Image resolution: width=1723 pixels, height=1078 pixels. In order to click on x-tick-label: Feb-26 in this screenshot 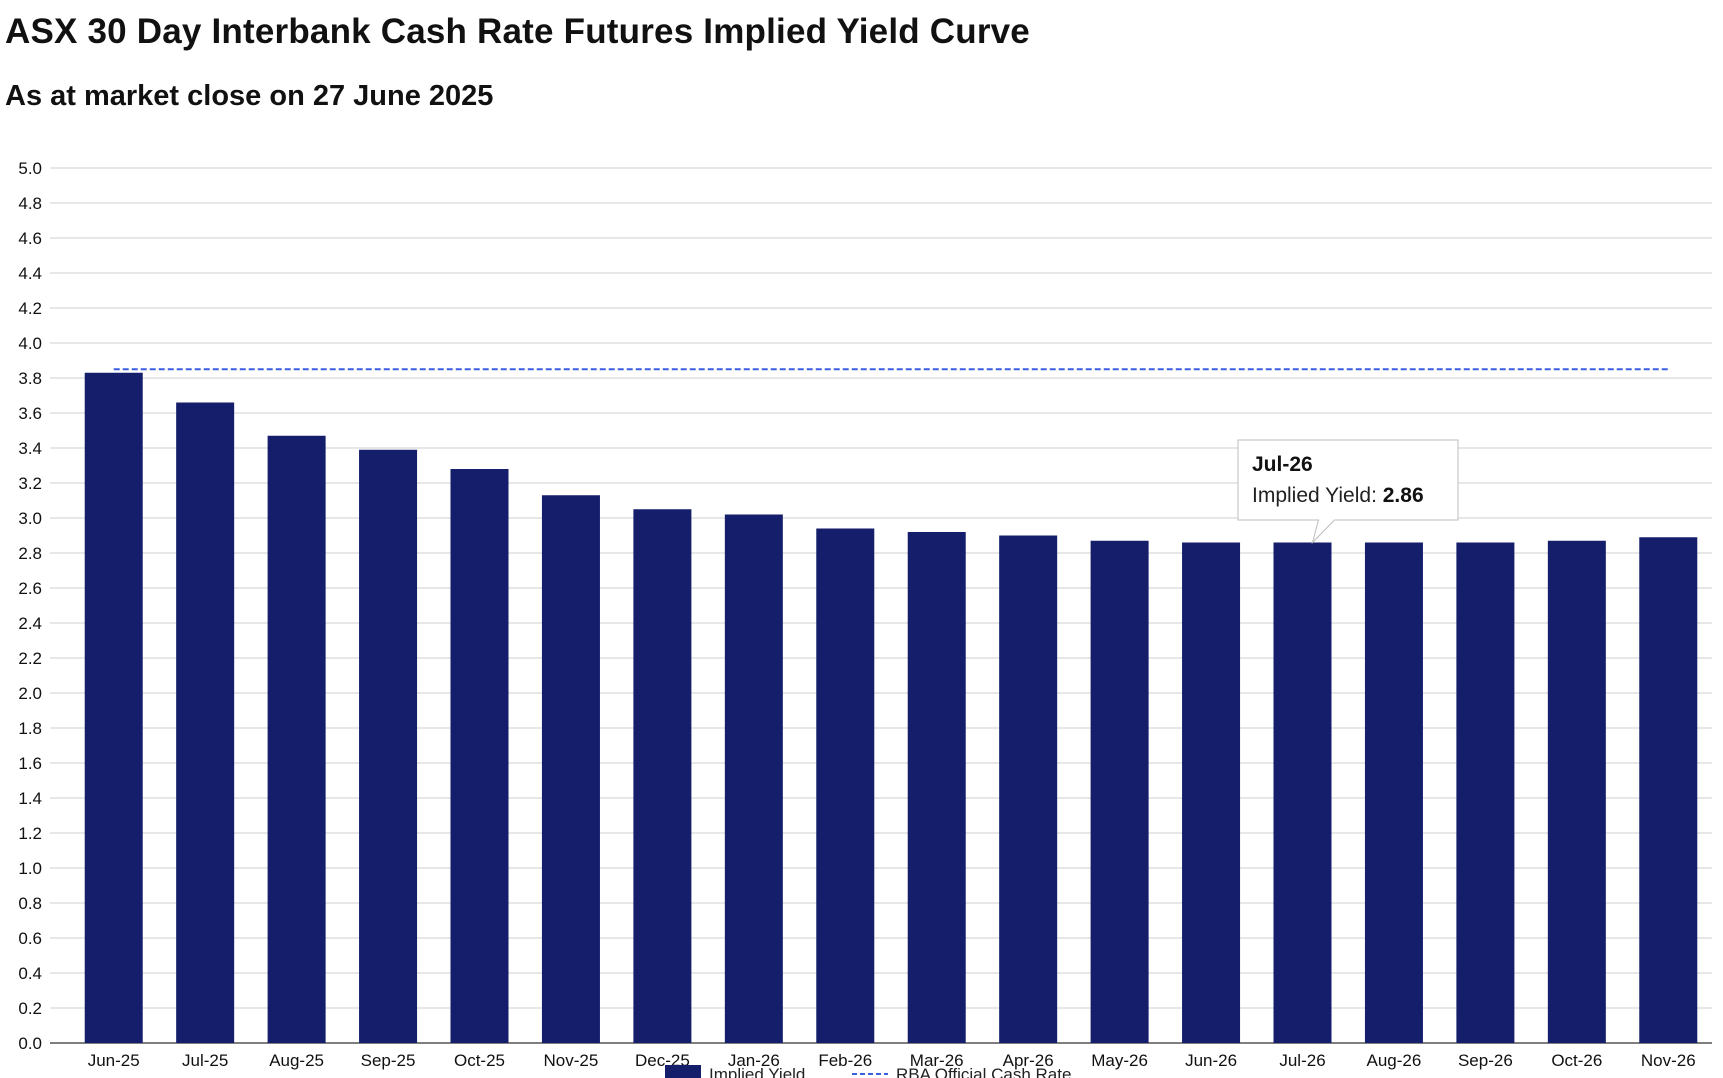, I will do `click(845, 1060)`.